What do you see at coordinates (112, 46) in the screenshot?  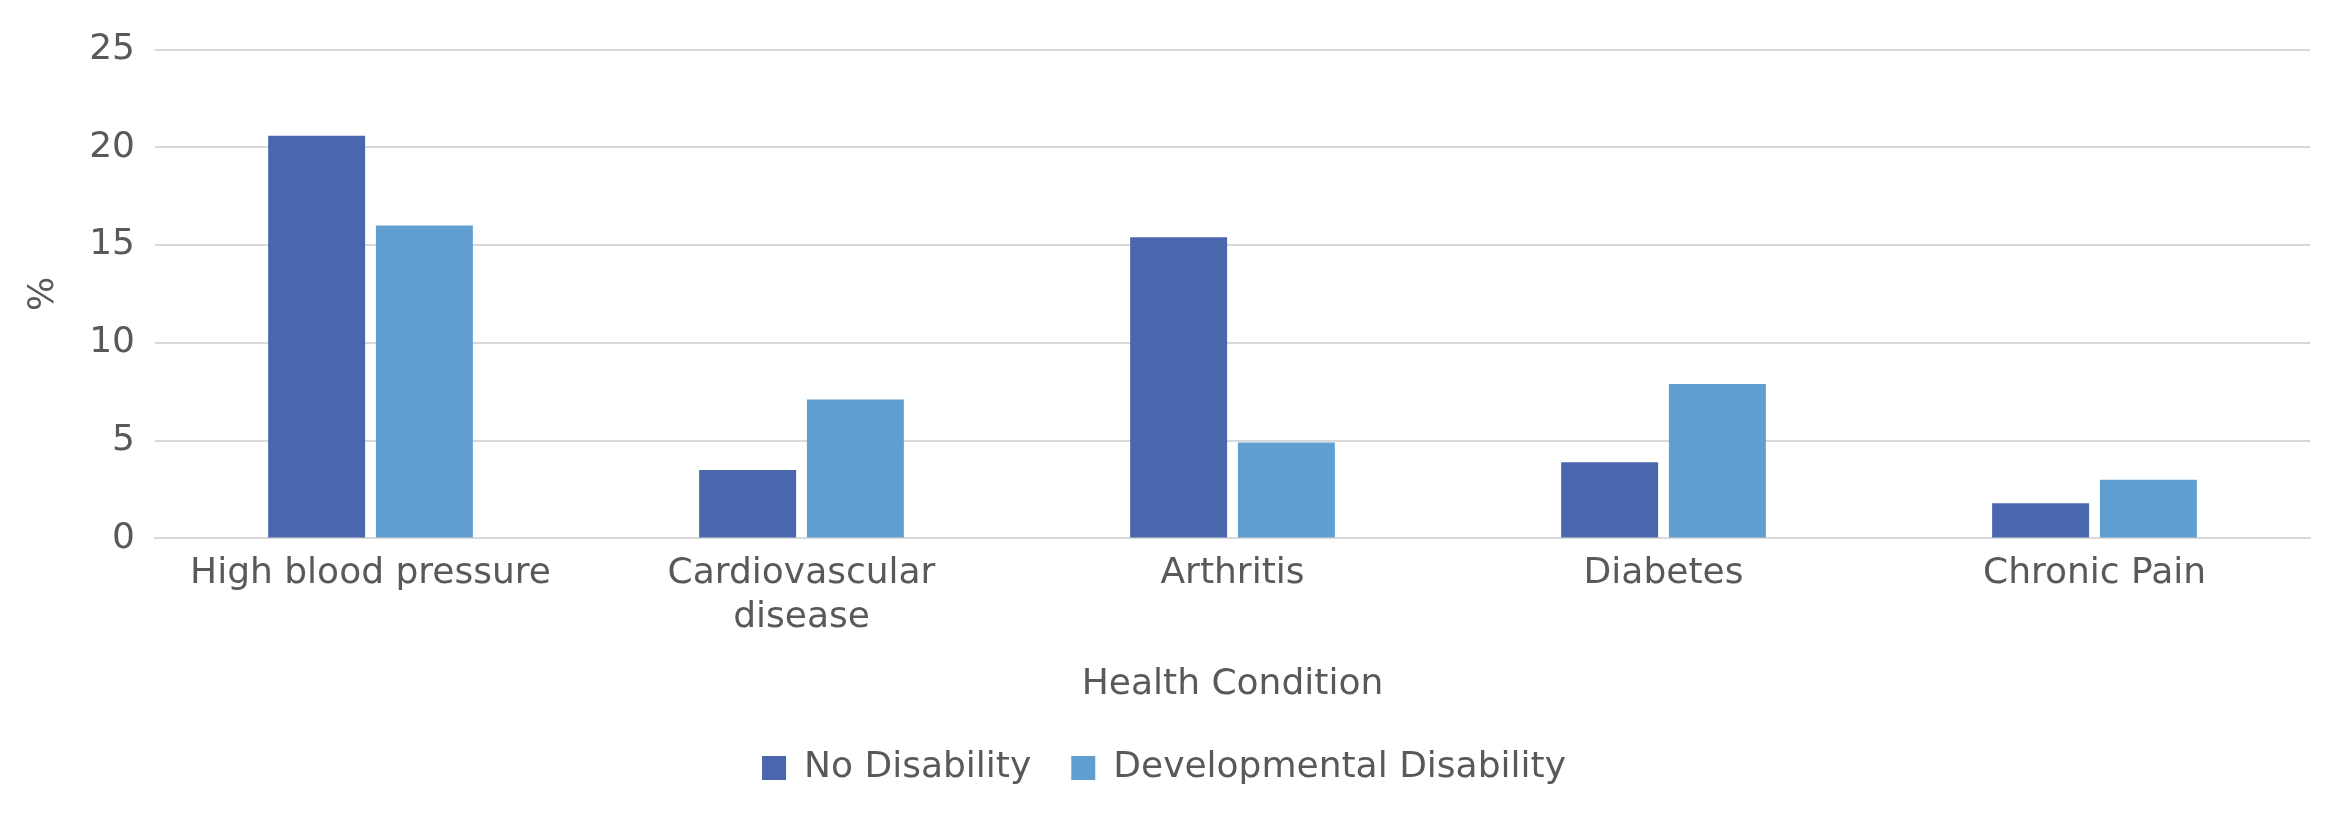 I see `y-tick-label: 25` at bounding box center [112, 46].